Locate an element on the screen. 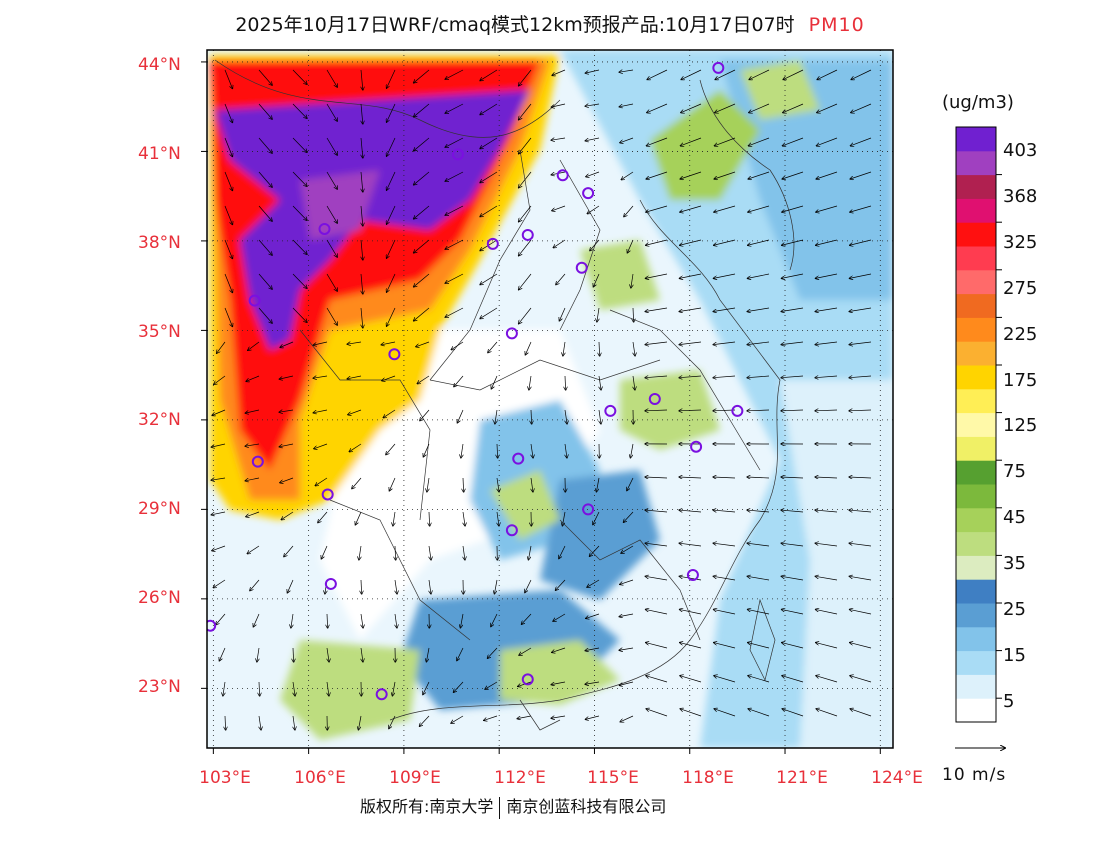 The width and height of the screenshot is (1100, 850). colorbar-label: 125 is located at coordinates (1020, 425).